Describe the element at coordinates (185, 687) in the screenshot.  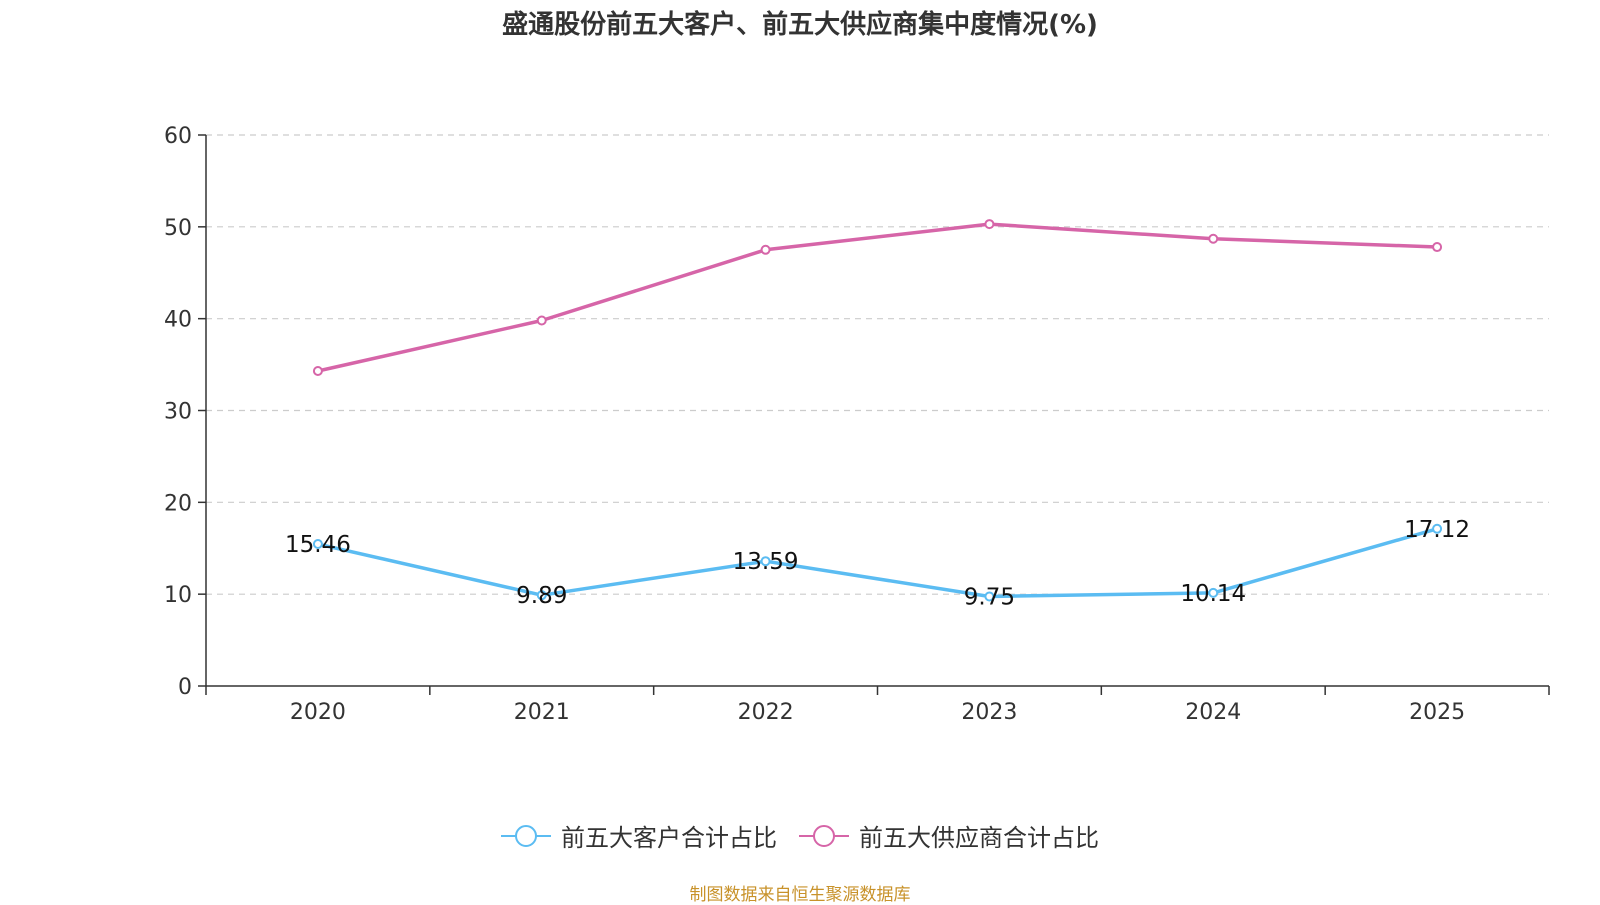
I see `y-tick-label: 0` at that location.